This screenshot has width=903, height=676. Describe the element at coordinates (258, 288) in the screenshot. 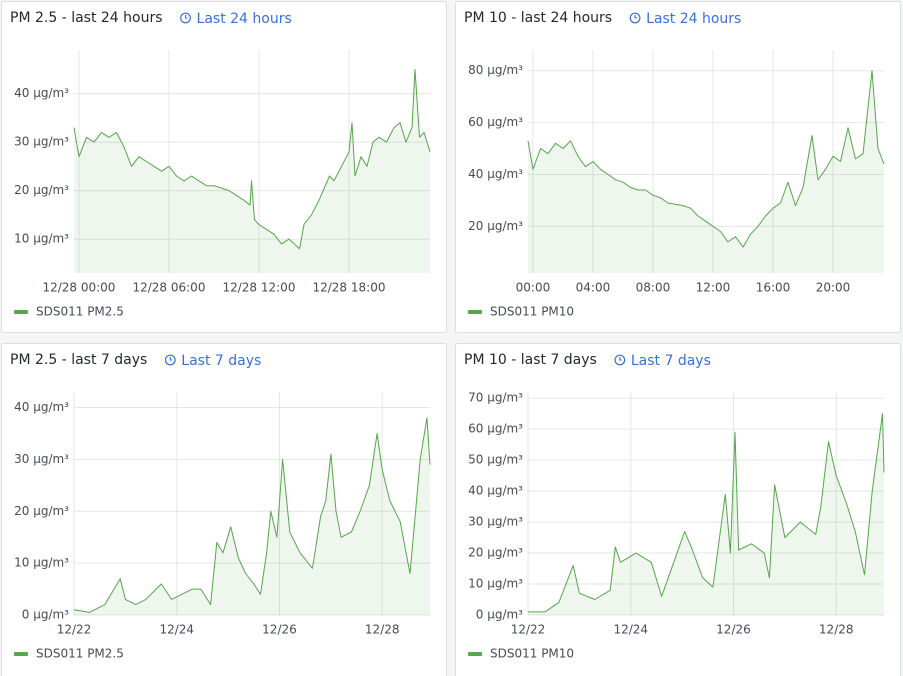

I see `x-tick-label: 12/28 12:00` at that location.